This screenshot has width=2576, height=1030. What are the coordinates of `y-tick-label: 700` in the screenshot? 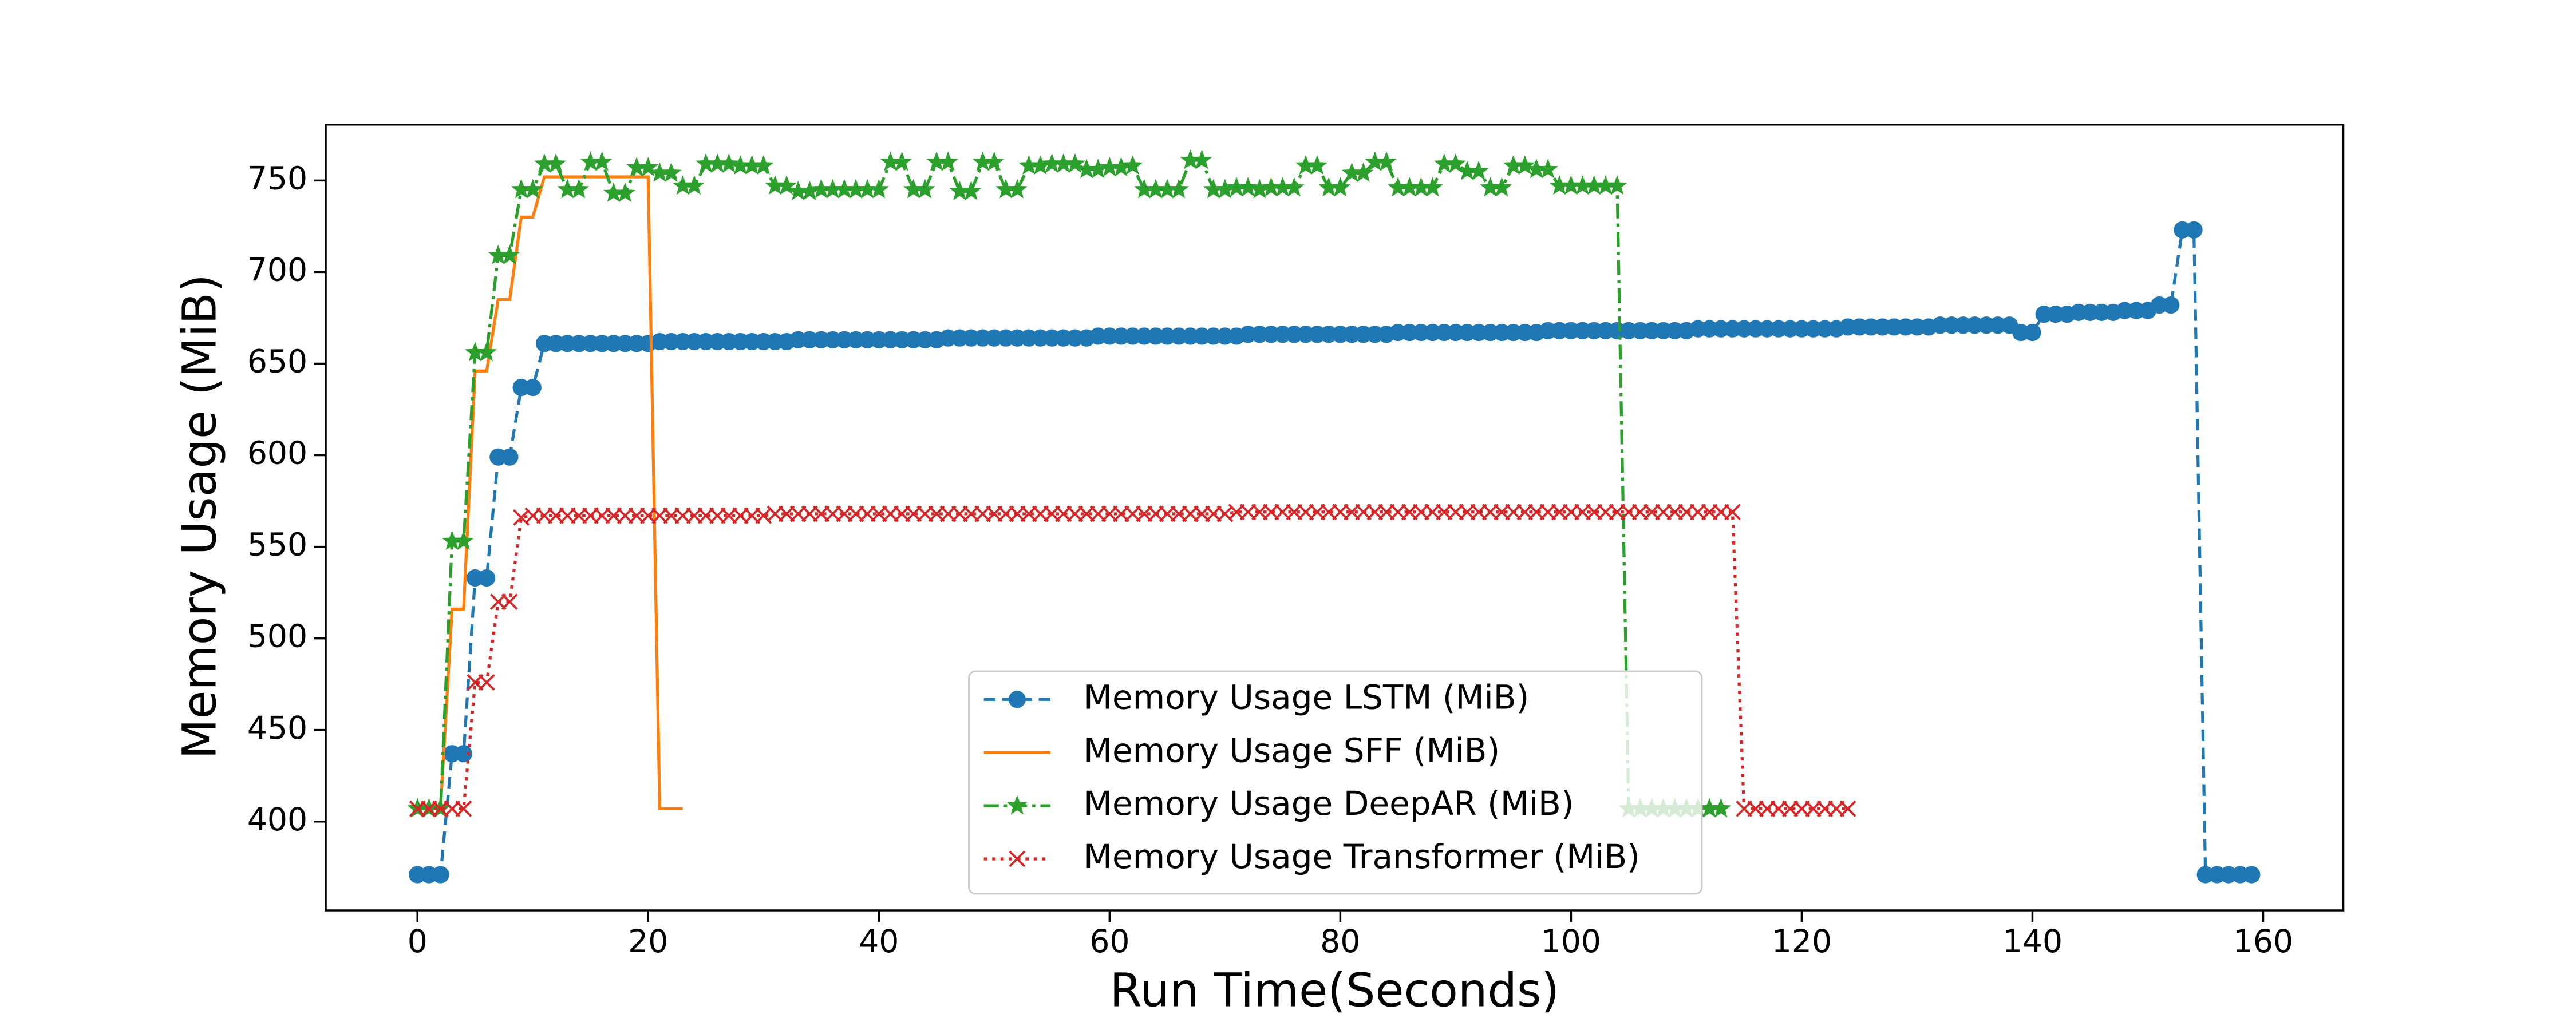 It's located at (277, 270).